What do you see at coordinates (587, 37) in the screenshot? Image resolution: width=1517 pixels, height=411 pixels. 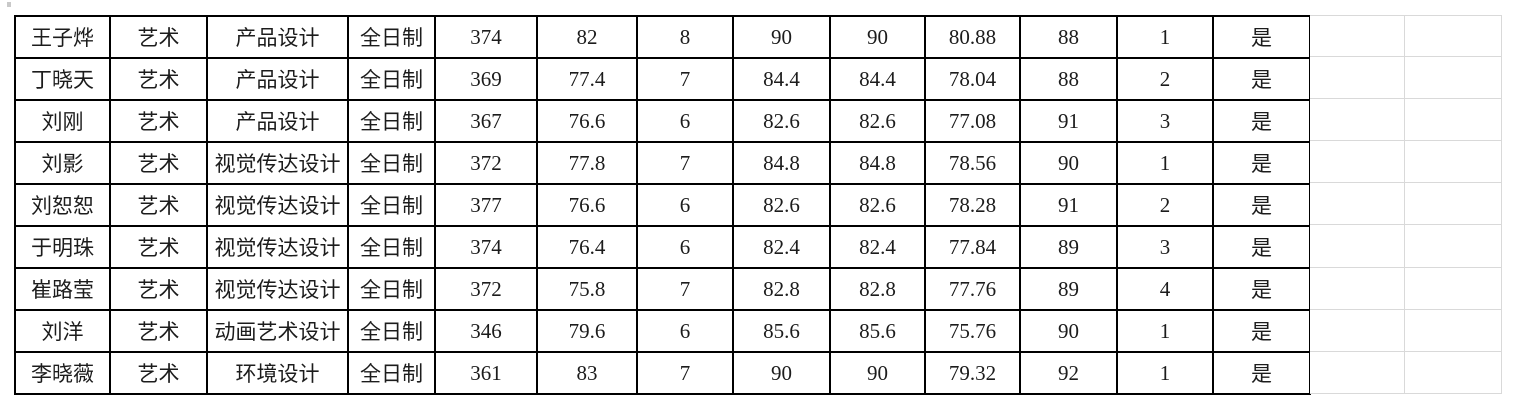 I see `table-cell: 82` at bounding box center [587, 37].